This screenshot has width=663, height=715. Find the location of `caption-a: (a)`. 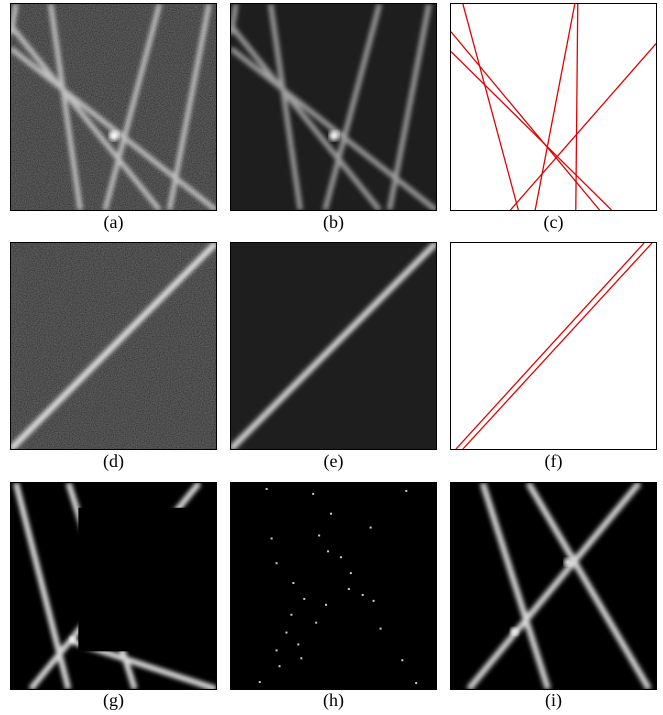

caption-a: (a) is located at coordinates (113, 222).